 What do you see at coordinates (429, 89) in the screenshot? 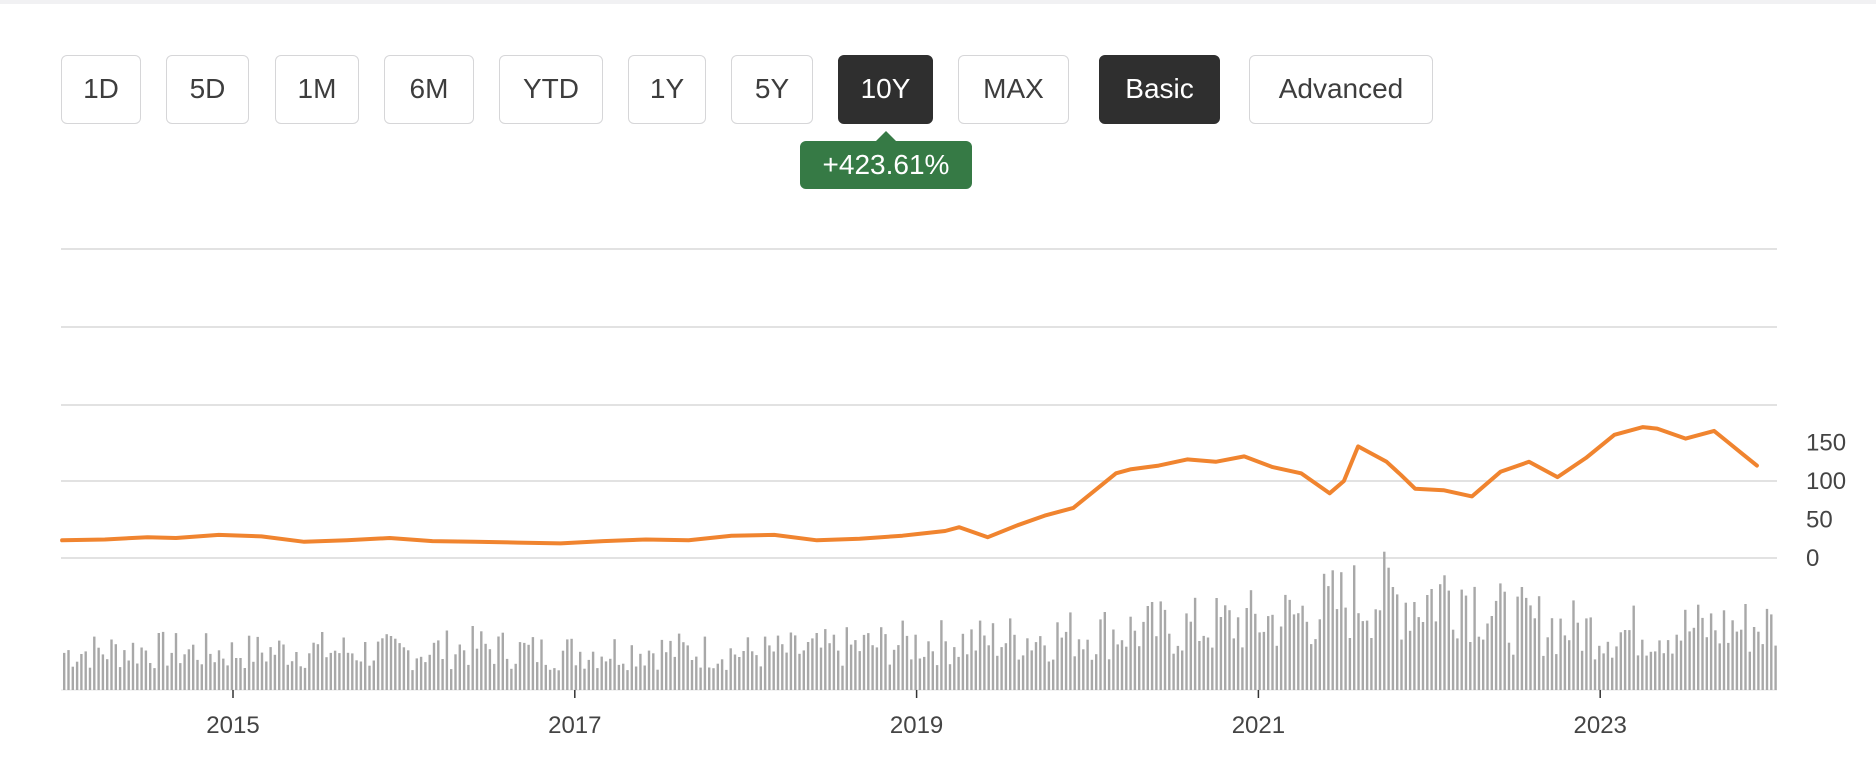
I see `range-button-6m: 6M` at bounding box center [429, 89].